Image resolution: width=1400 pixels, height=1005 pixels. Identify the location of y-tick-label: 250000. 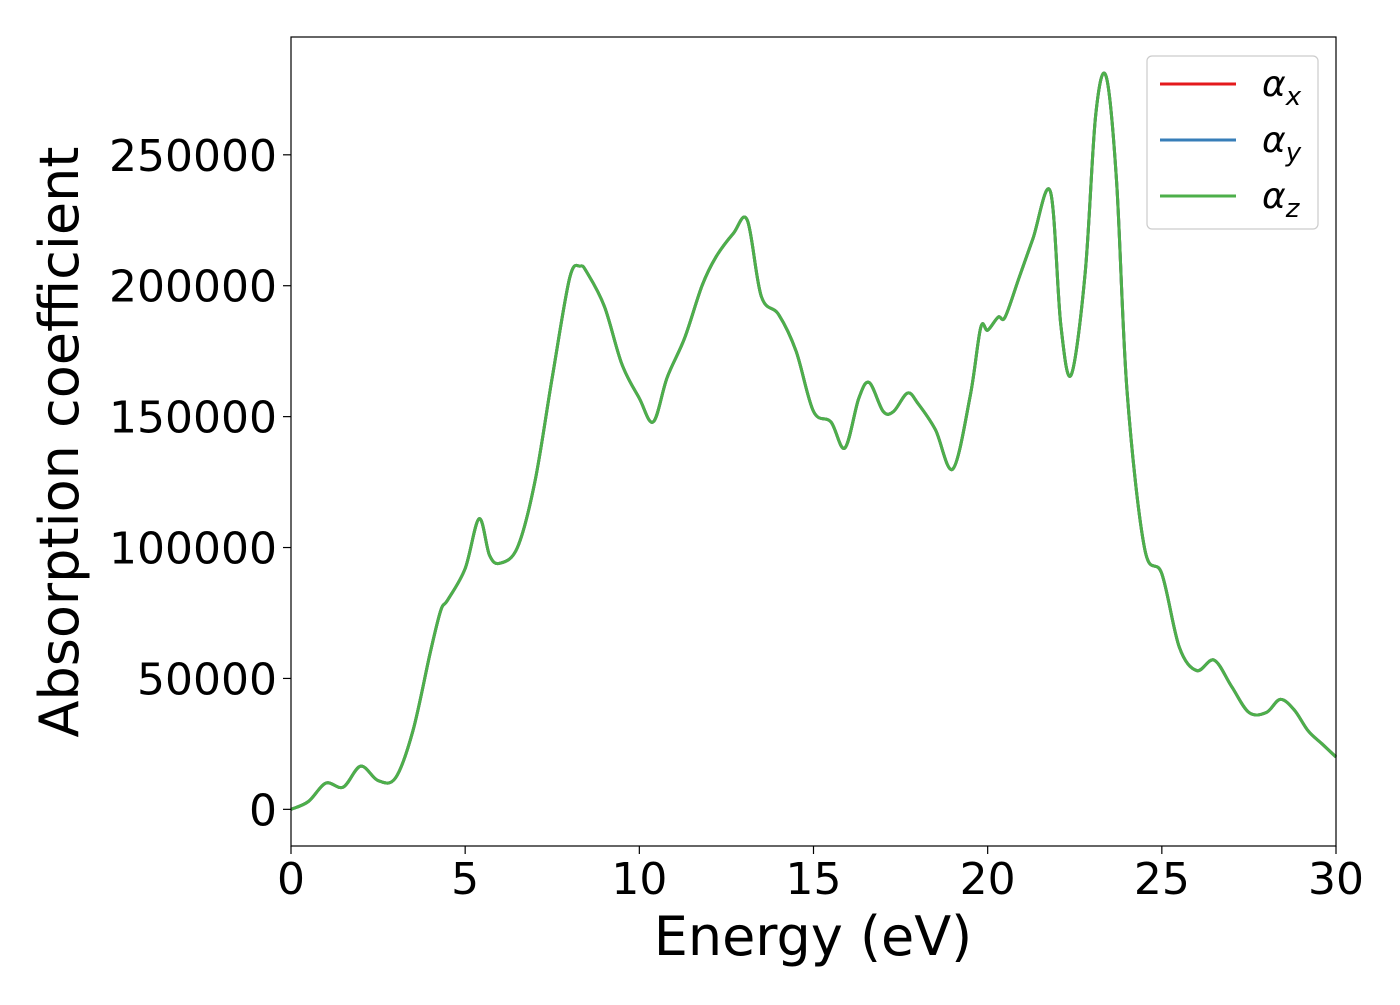
(193, 156).